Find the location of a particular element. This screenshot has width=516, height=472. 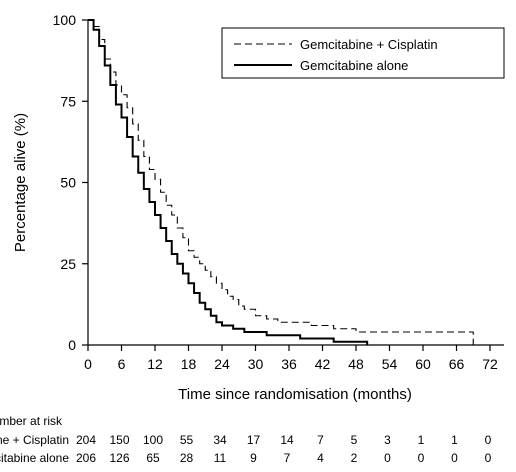

y-tick-label: 50 is located at coordinates (68, 183).